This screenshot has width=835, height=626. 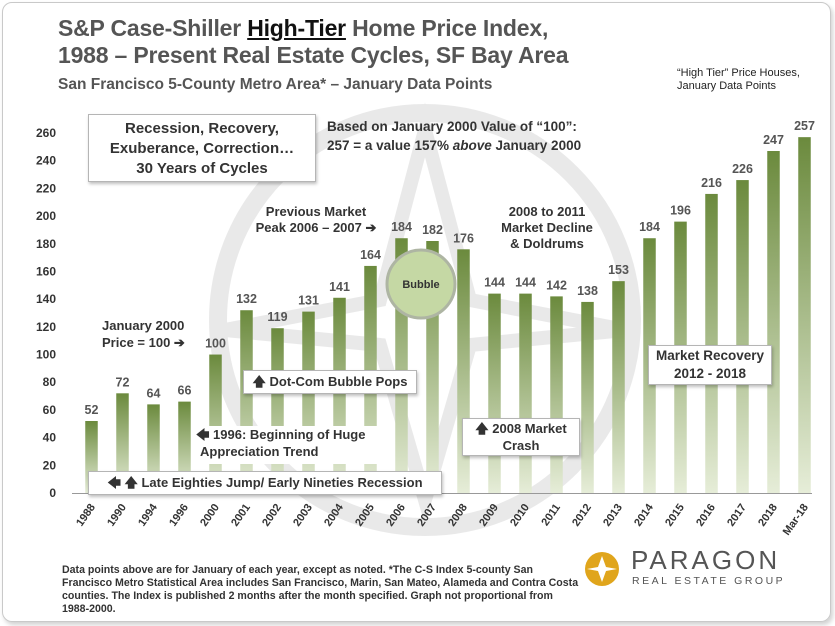 I want to click on previous-peak-note: Previous Market Peak 2006 – 2007 ➔, so click(x=316, y=220).